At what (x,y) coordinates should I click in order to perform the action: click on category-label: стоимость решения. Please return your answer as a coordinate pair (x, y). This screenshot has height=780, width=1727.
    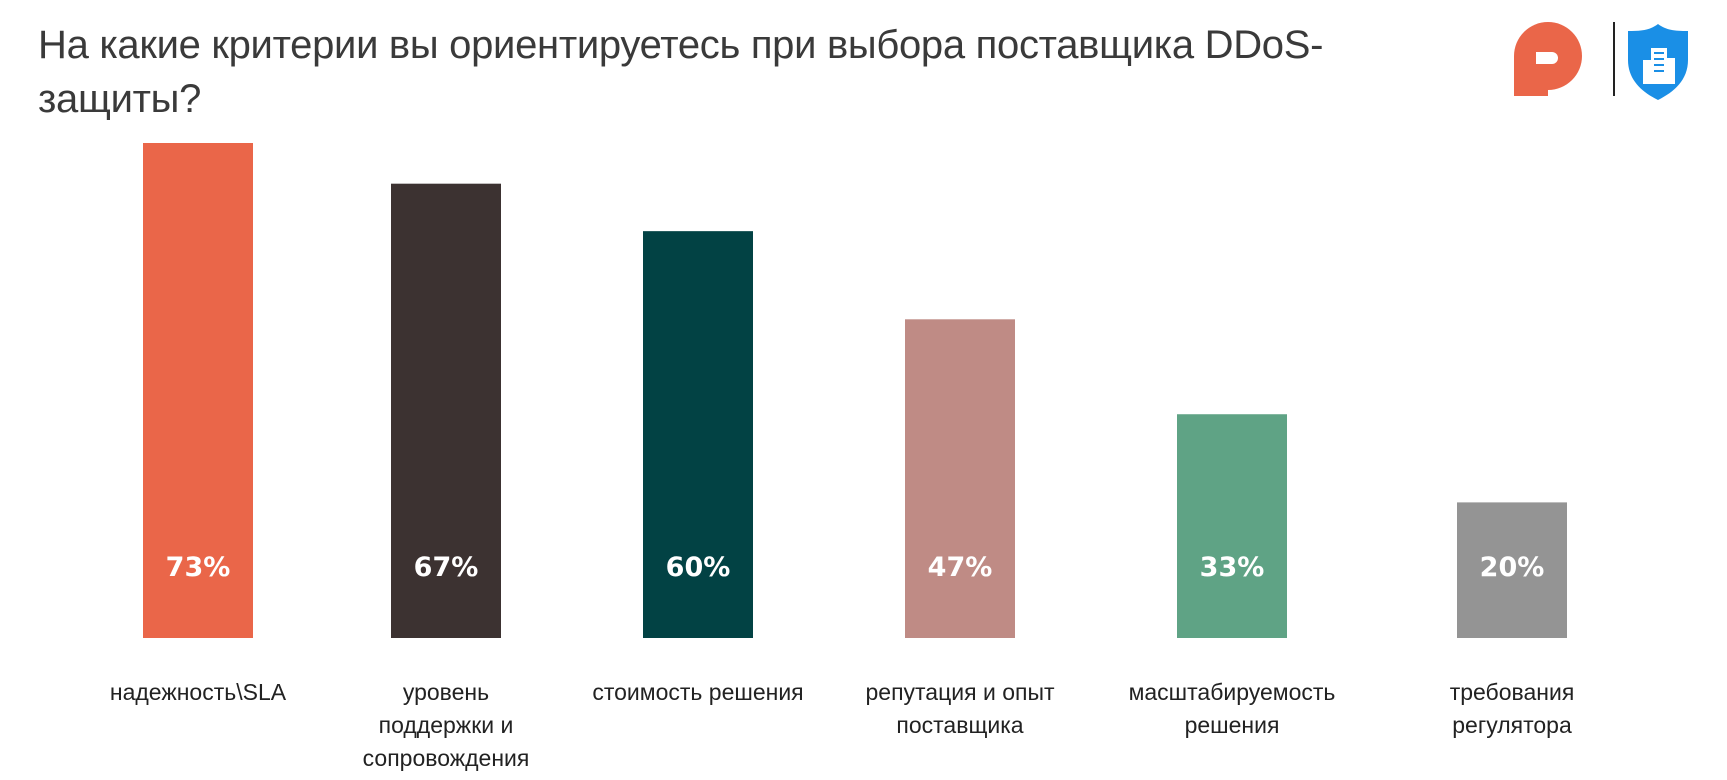
    Looking at the image, I should click on (698, 692).